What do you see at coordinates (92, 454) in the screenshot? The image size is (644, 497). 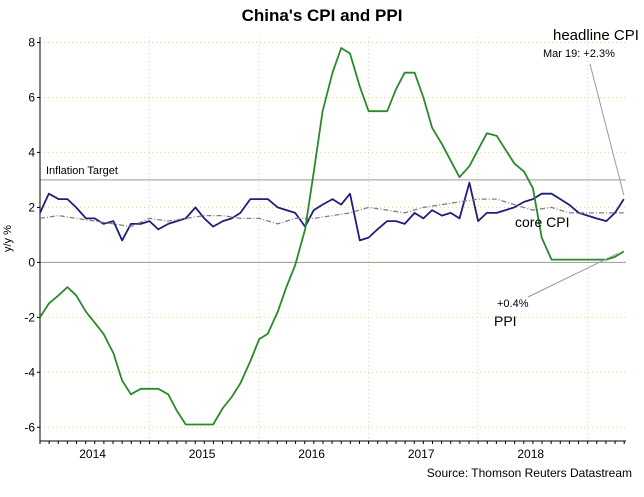 I see `x-tick-label: 2014` at bounding box center [92, 454].